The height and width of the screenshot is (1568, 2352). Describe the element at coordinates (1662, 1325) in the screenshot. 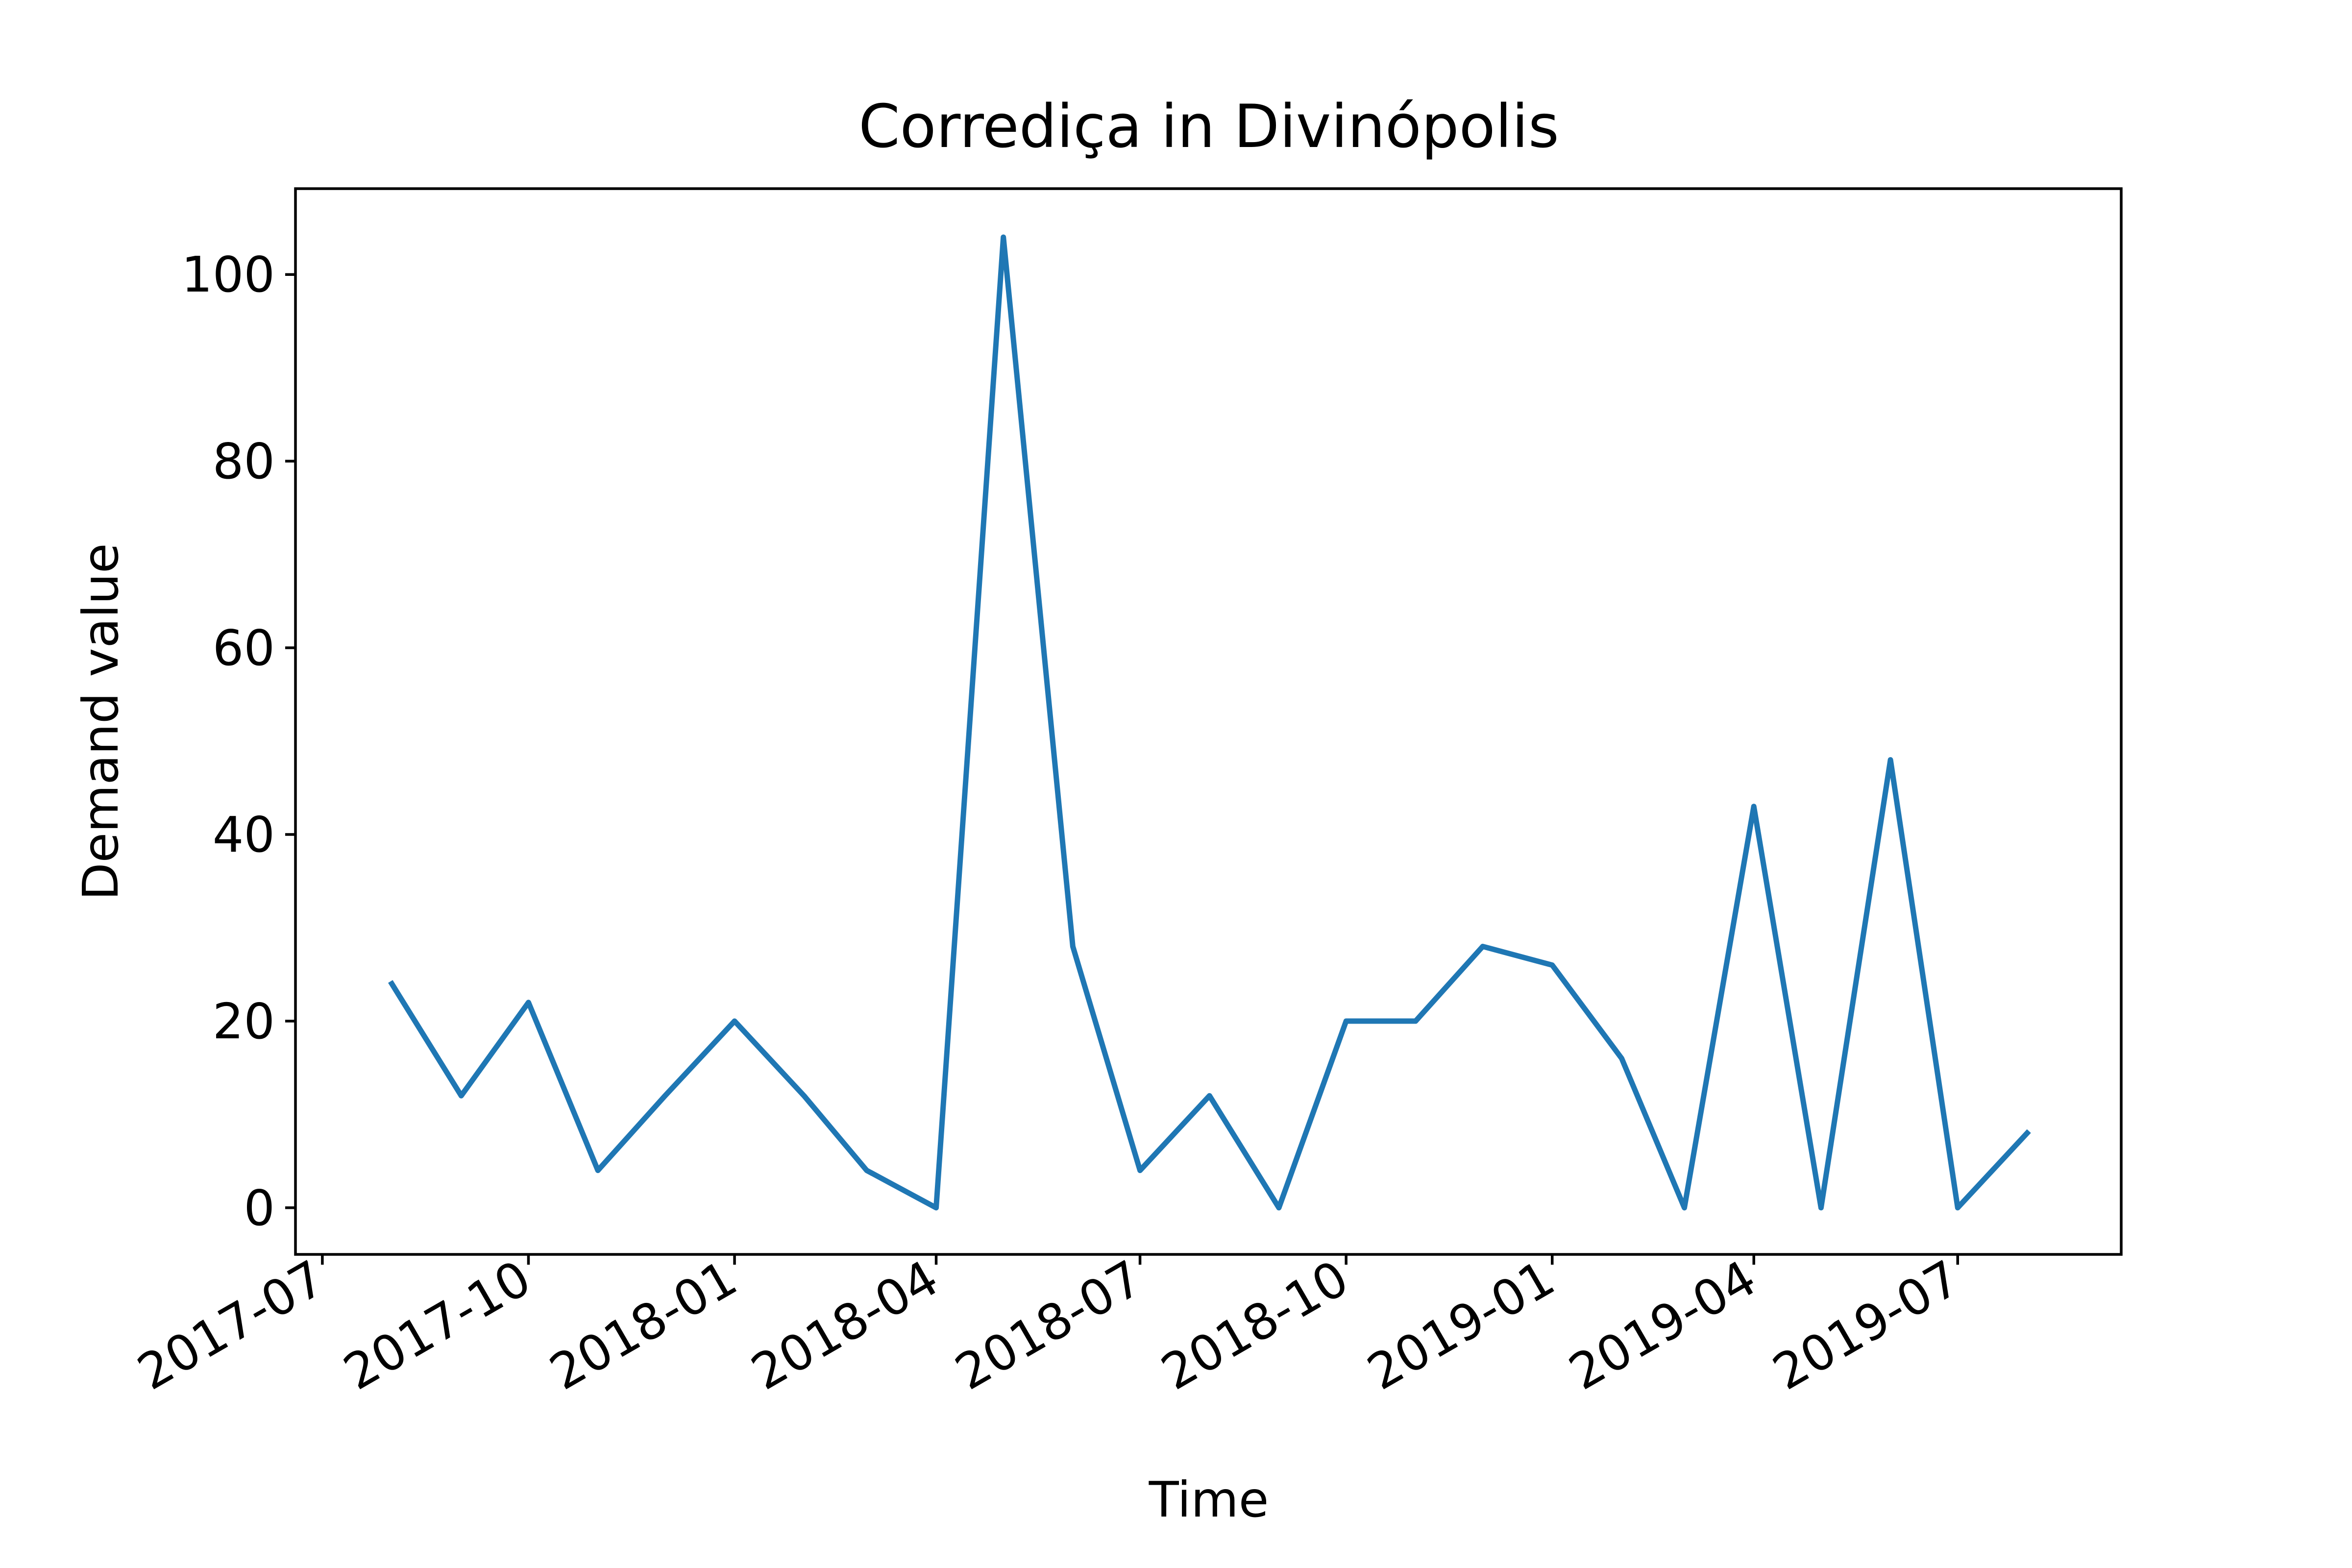

I see `x-tick-label: 2019-04` at that location.